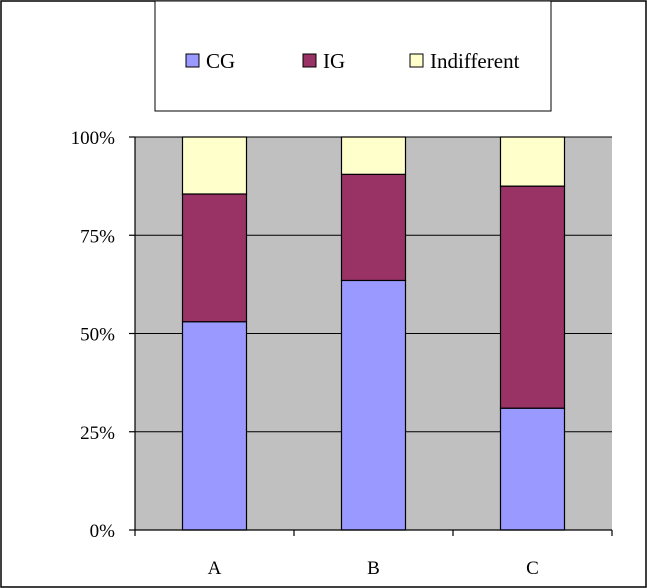  What do you see at coordinates (532, 161) in the screenshot?
I see `bar-indifferent-c` at bounding box center [532, 161].